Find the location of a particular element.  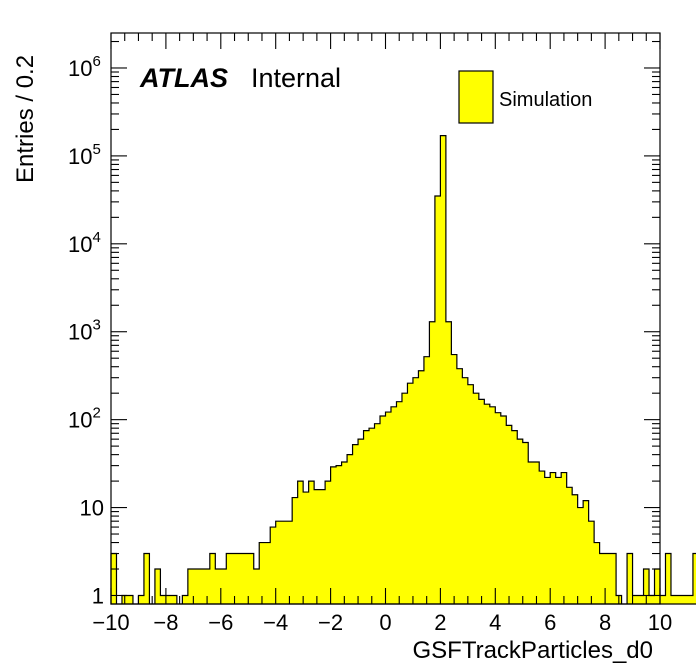

x-tick-label: 4 is located at coordinates (495, 622).